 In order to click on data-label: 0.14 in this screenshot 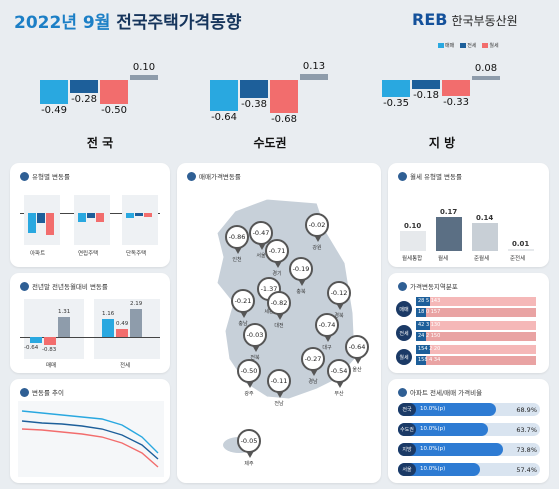, I will do `click(485, 218)`.